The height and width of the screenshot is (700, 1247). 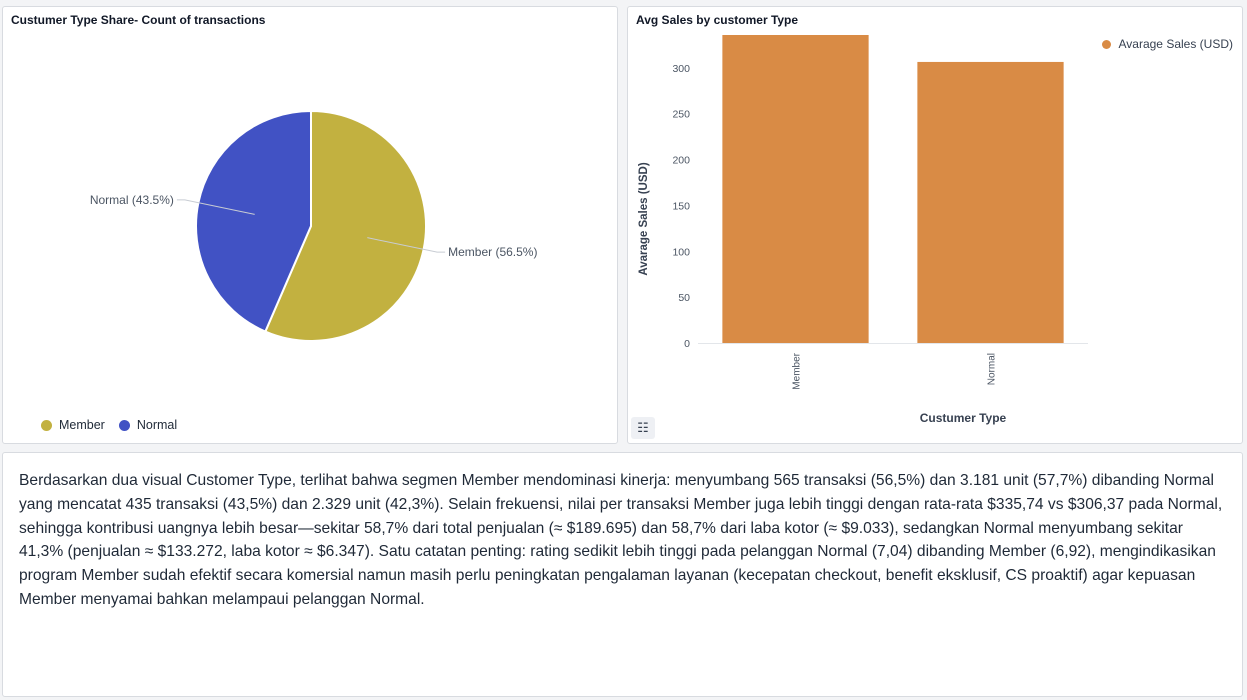 I want to click on pie-label-normal: Normal (43.5%), so click(x=132, y=200).